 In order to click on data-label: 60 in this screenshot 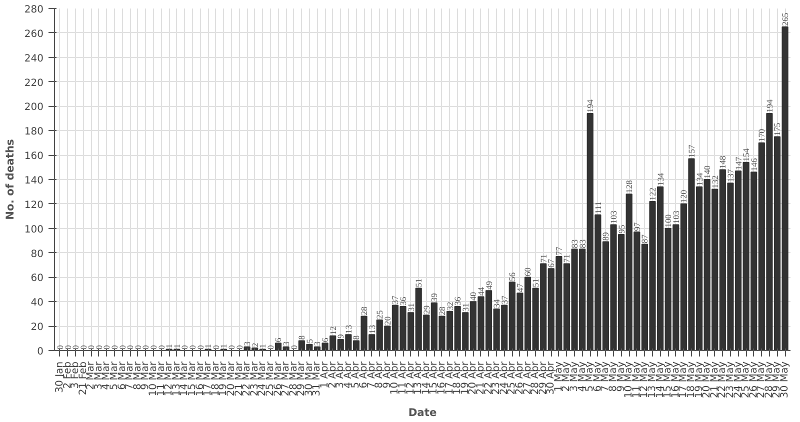, I will do `click(527, 272)`.